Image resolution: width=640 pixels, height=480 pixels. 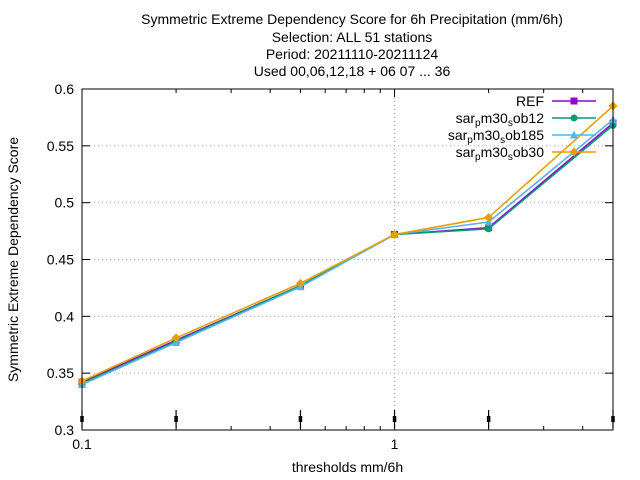 What do you see at coordinates (347, 419) in the screenshot?
I see `threshold-markers` at bounding box center [347, 419].